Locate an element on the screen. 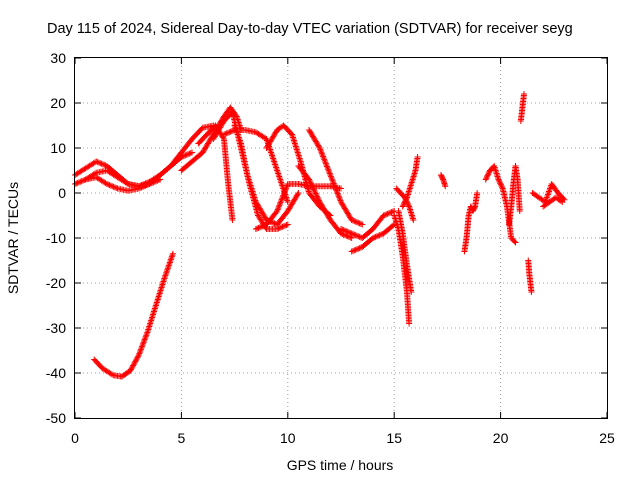 This screenshot has height=480, width=640. x-tick-label: 10 is located at coordinates (288, 438).